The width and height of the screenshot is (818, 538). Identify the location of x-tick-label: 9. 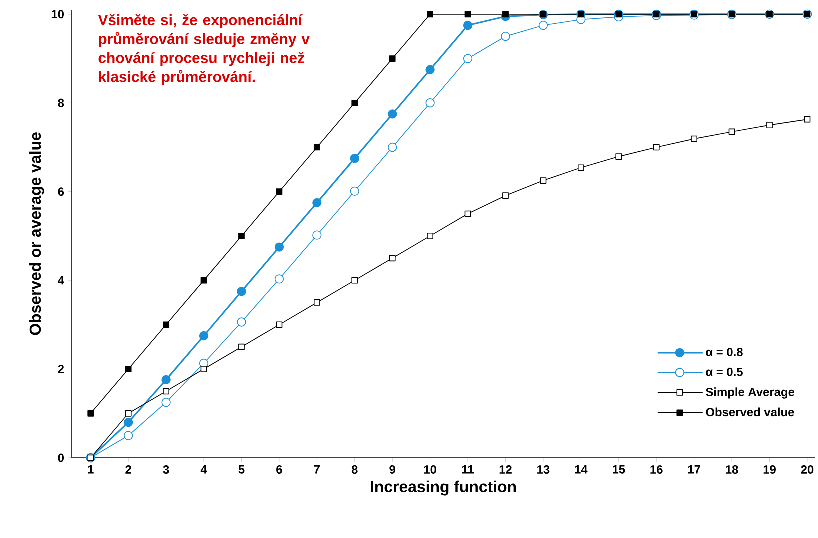
(393, 470).